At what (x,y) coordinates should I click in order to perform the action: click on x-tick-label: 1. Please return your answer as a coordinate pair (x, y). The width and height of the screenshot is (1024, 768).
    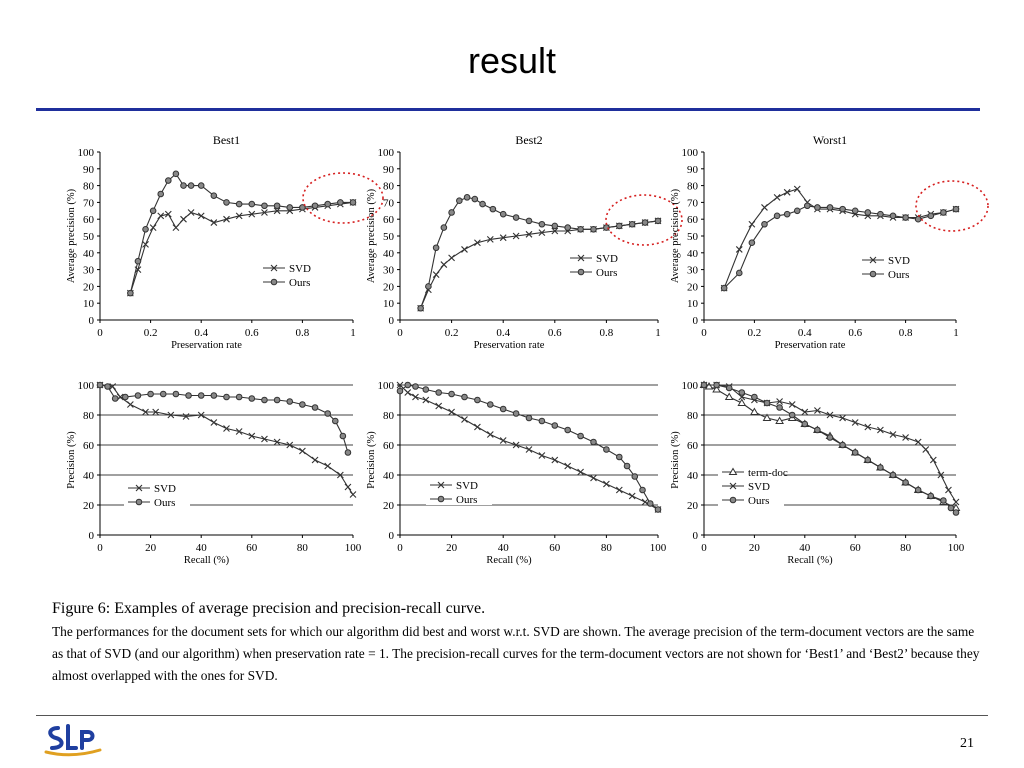
    Looking at the image, I should click on (956, 333).